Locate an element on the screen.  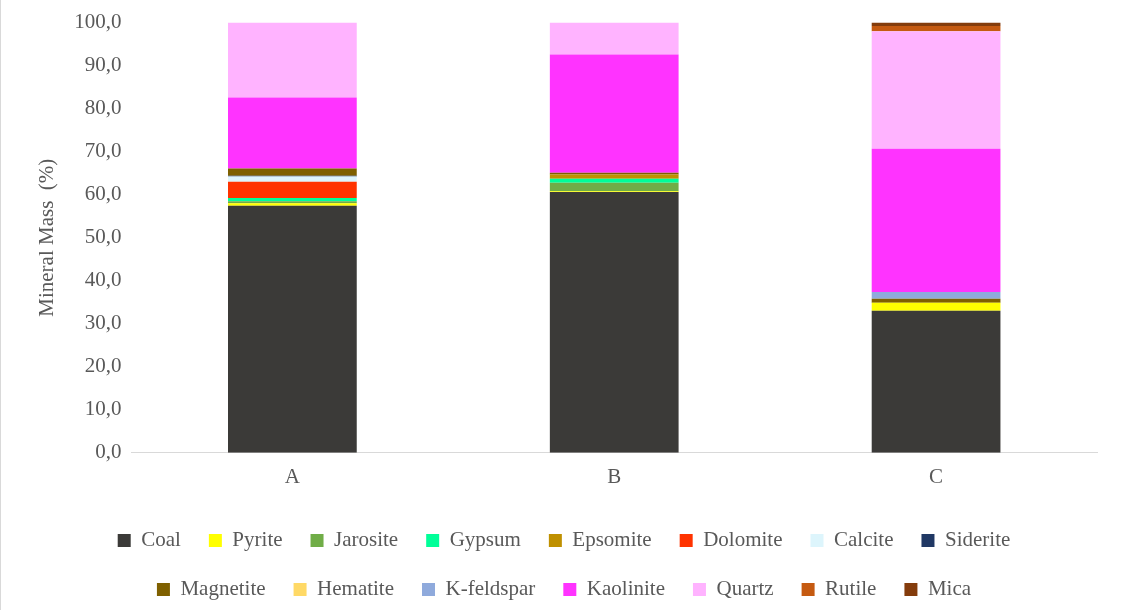
y-tick-label: 20,0 is located at coordinates (103, 365).